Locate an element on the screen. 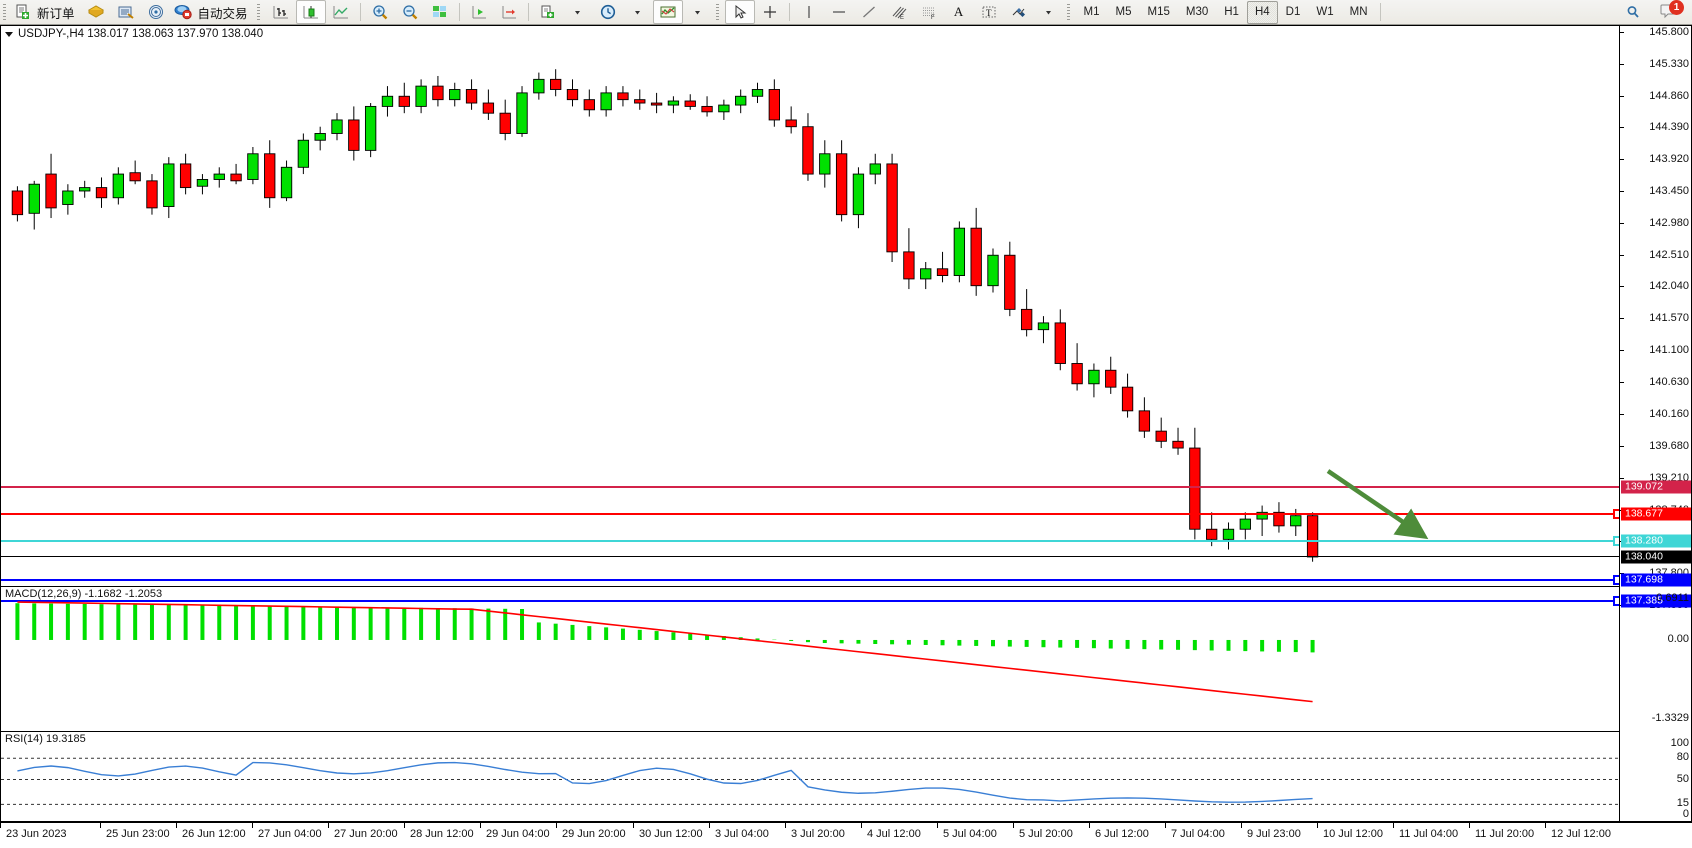  crosshair-button is located at coordinates (770, 12).